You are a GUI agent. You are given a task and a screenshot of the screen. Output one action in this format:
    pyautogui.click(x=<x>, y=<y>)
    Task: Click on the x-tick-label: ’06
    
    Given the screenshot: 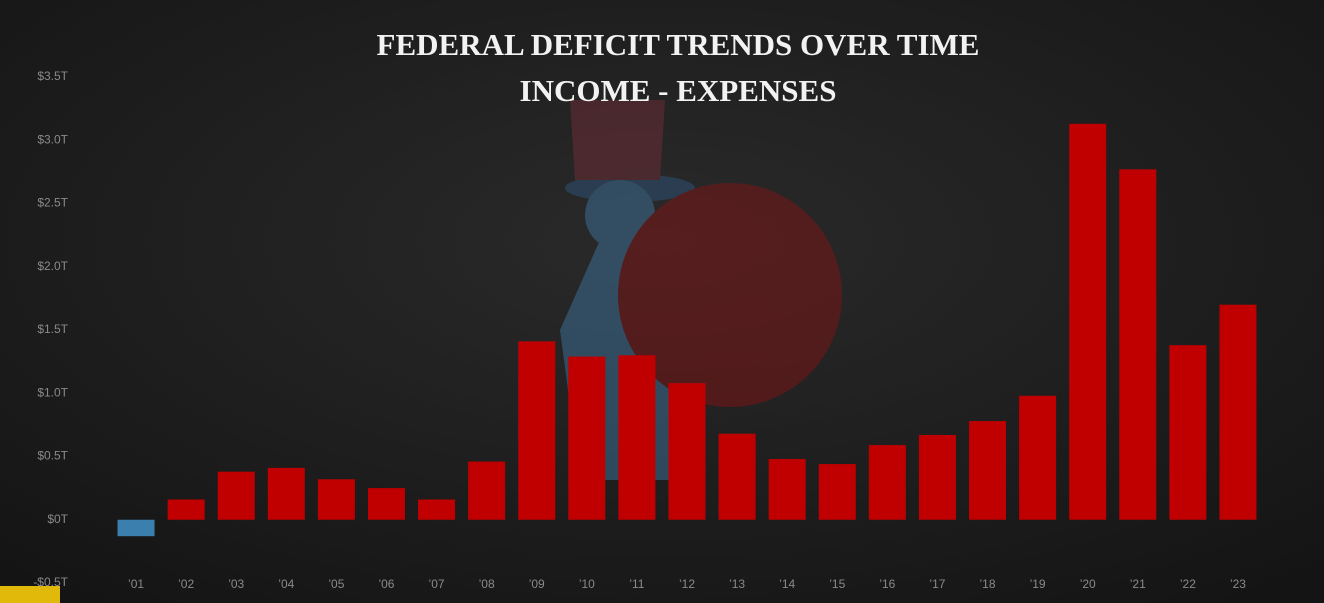 What is the action you would take?
    pyautogui.click(x=386, y=584)
    